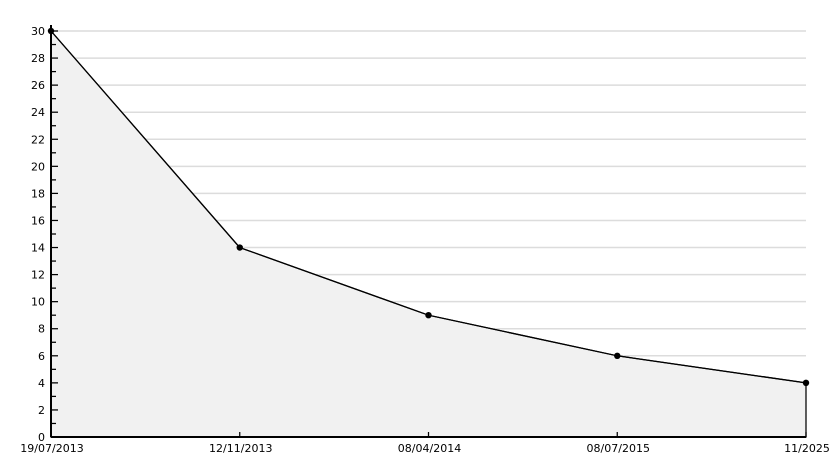  Describe the element at coordinates (41, 410) in the screenshot. I see `y-axis-label: 2` at that location.